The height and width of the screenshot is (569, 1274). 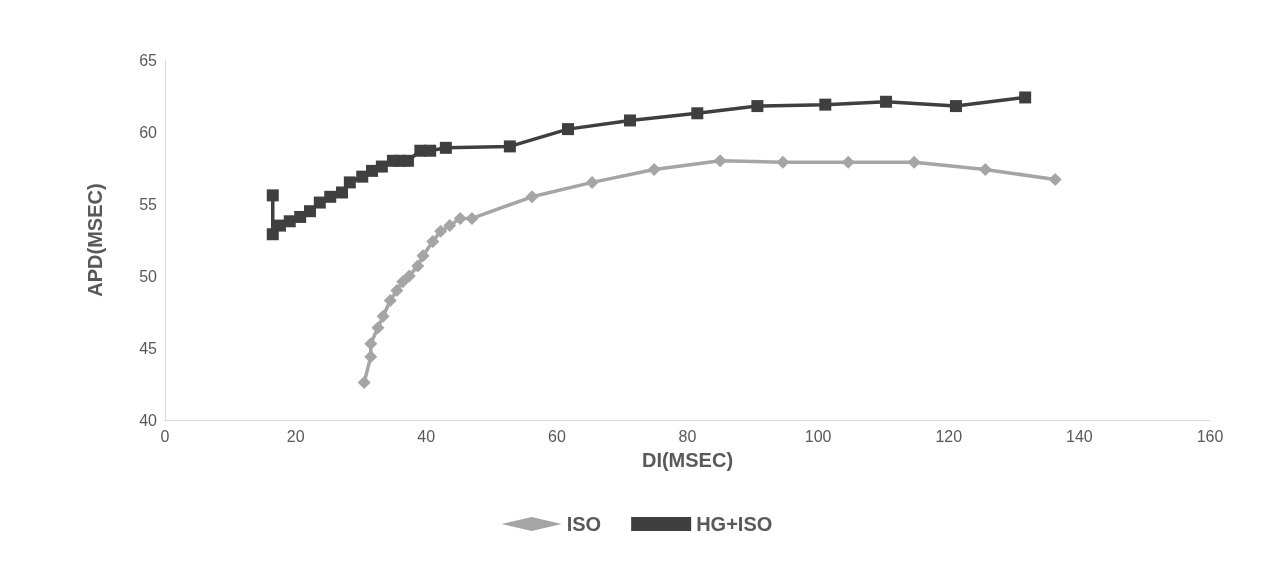 I want to click on x-tick-label: 20, so click(x=295, y=436).